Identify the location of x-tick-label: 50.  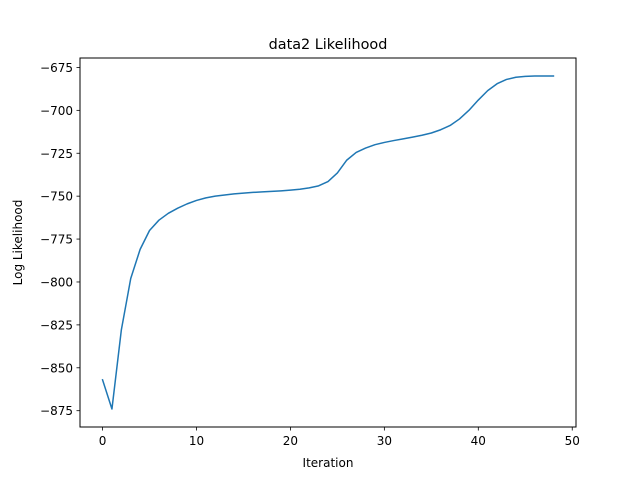
(572, 441).